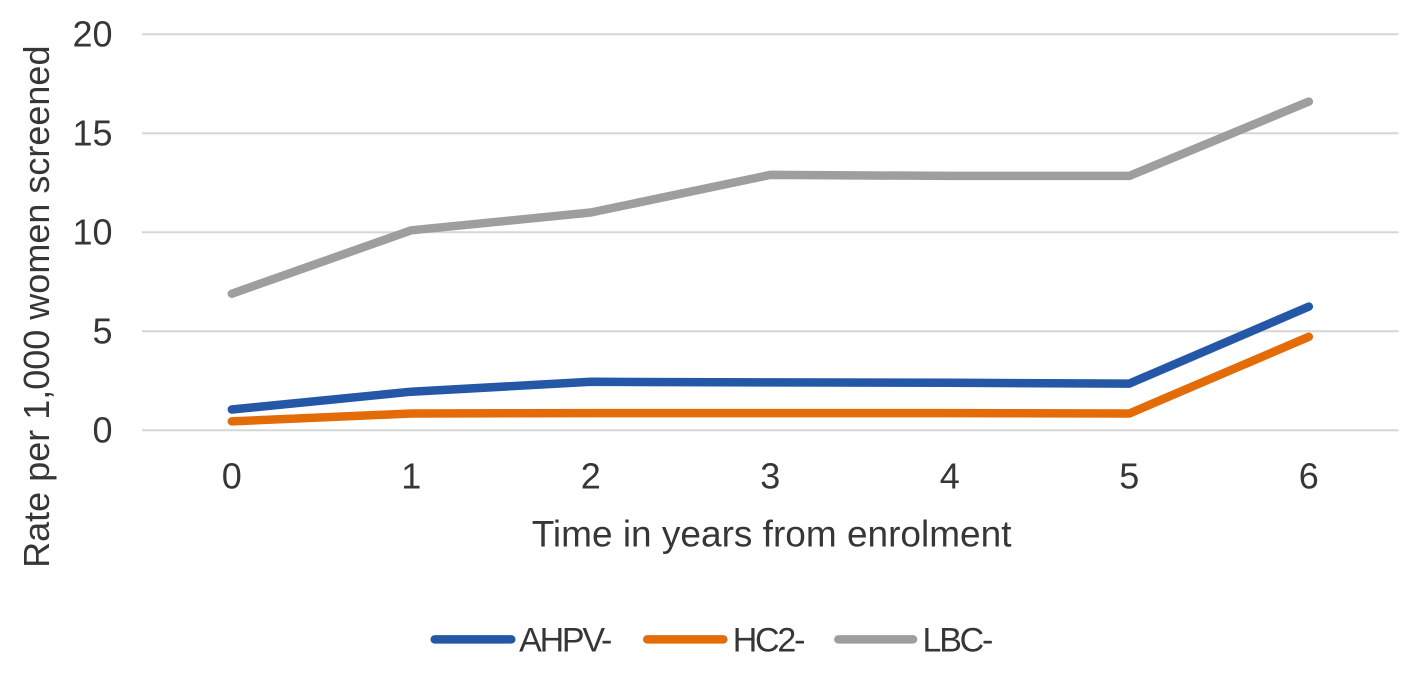  What do you see at coordinates (768, 641) in the screenshot?
I see `svg-text: HC2-` at bounding box center [768, 641].